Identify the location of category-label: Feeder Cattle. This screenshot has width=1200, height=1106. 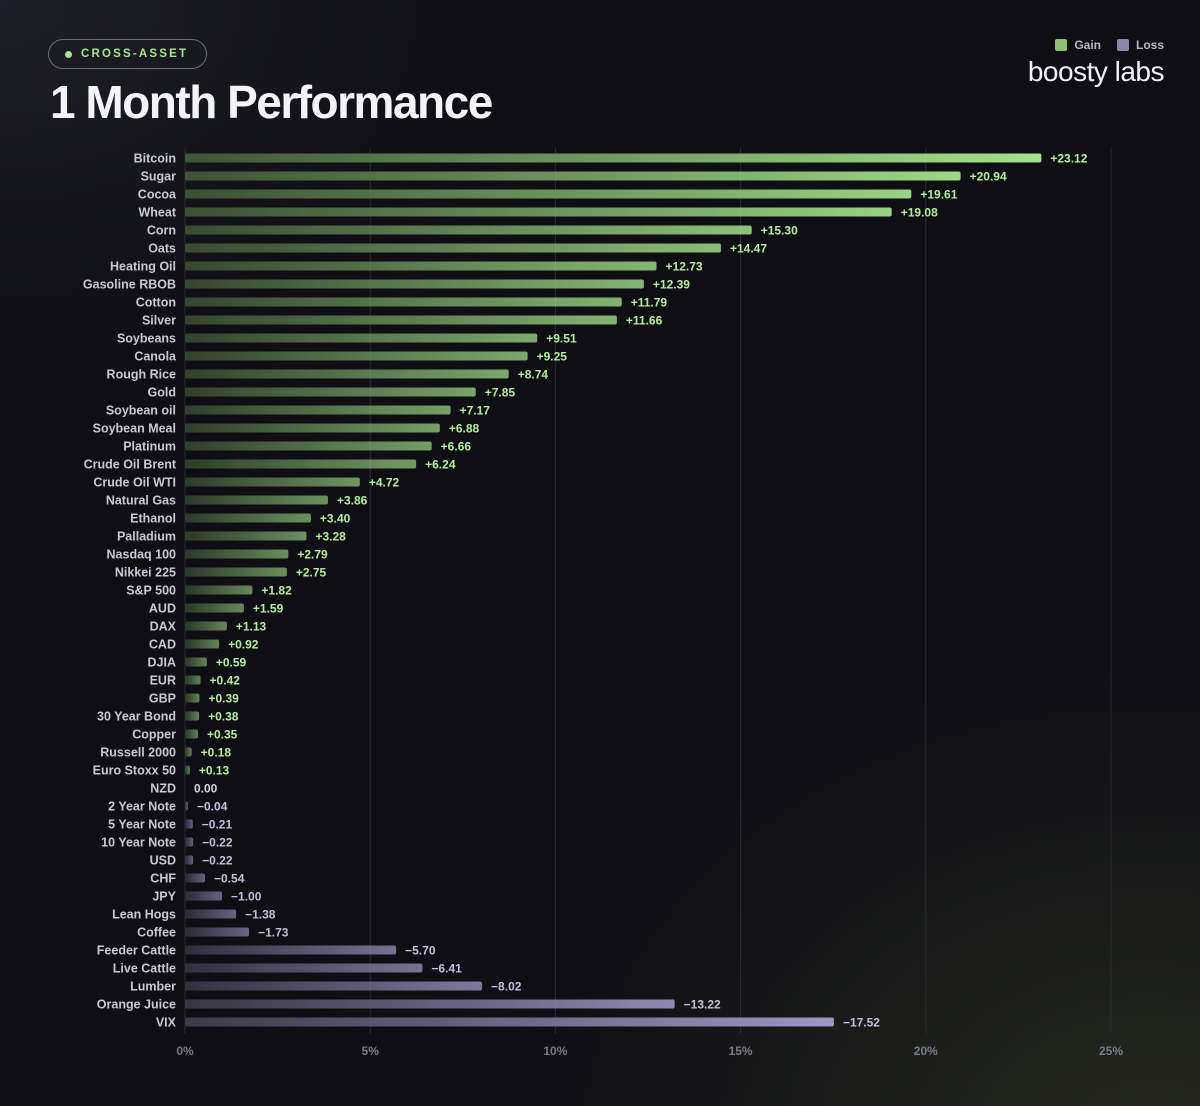
(136, 951).